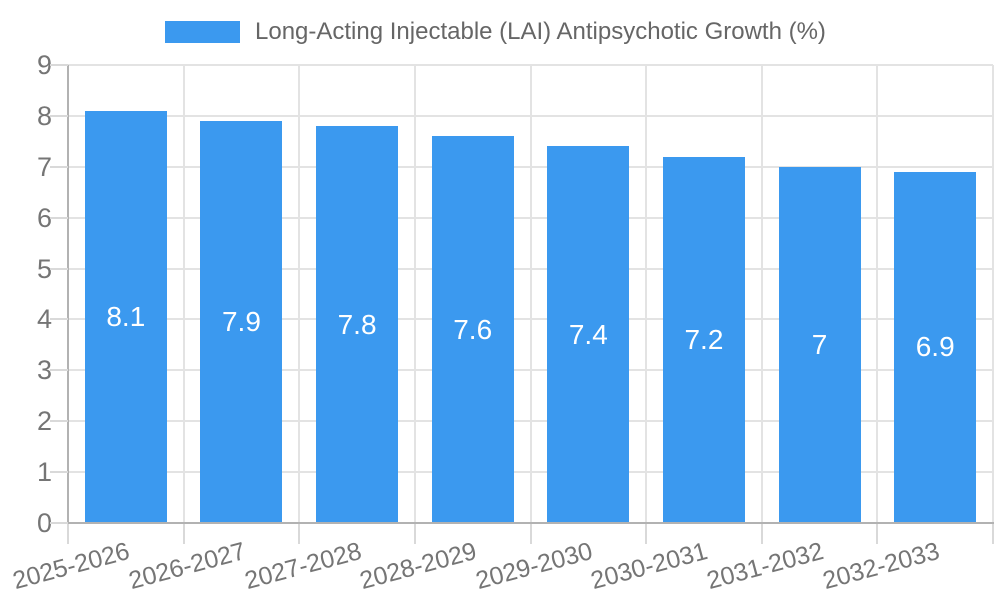 The height and width of the screenshot is (600, 1000). I want to click on bar-value-label: 8.1, so click(126, 316).